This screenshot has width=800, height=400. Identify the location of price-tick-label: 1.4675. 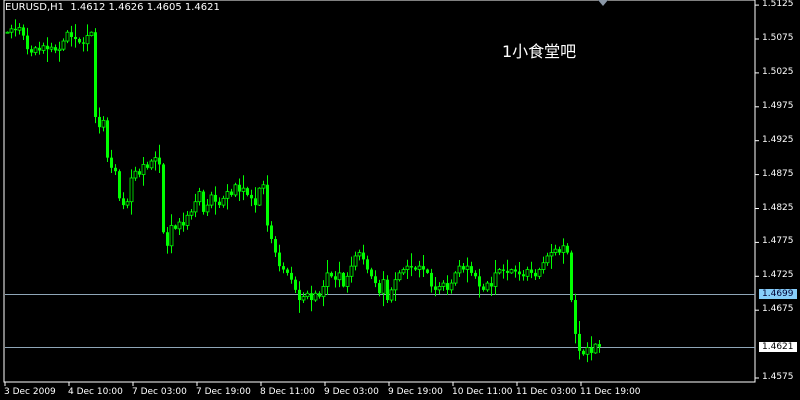
(778, 309).